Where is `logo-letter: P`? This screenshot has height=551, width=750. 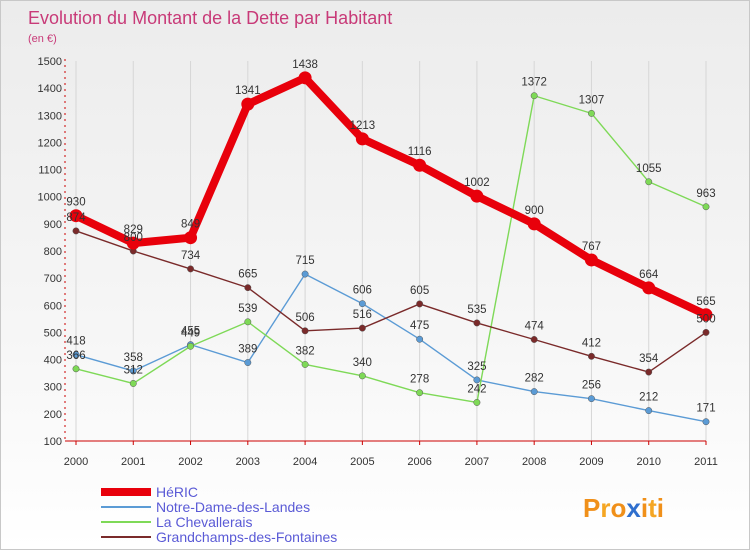
logo-letter: P is located at coordinates (591, 508).